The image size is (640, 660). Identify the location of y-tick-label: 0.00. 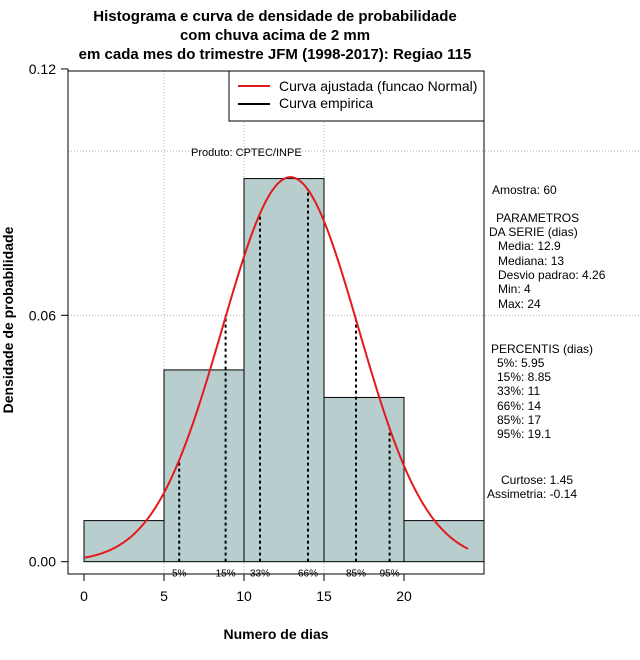
(42, 562).